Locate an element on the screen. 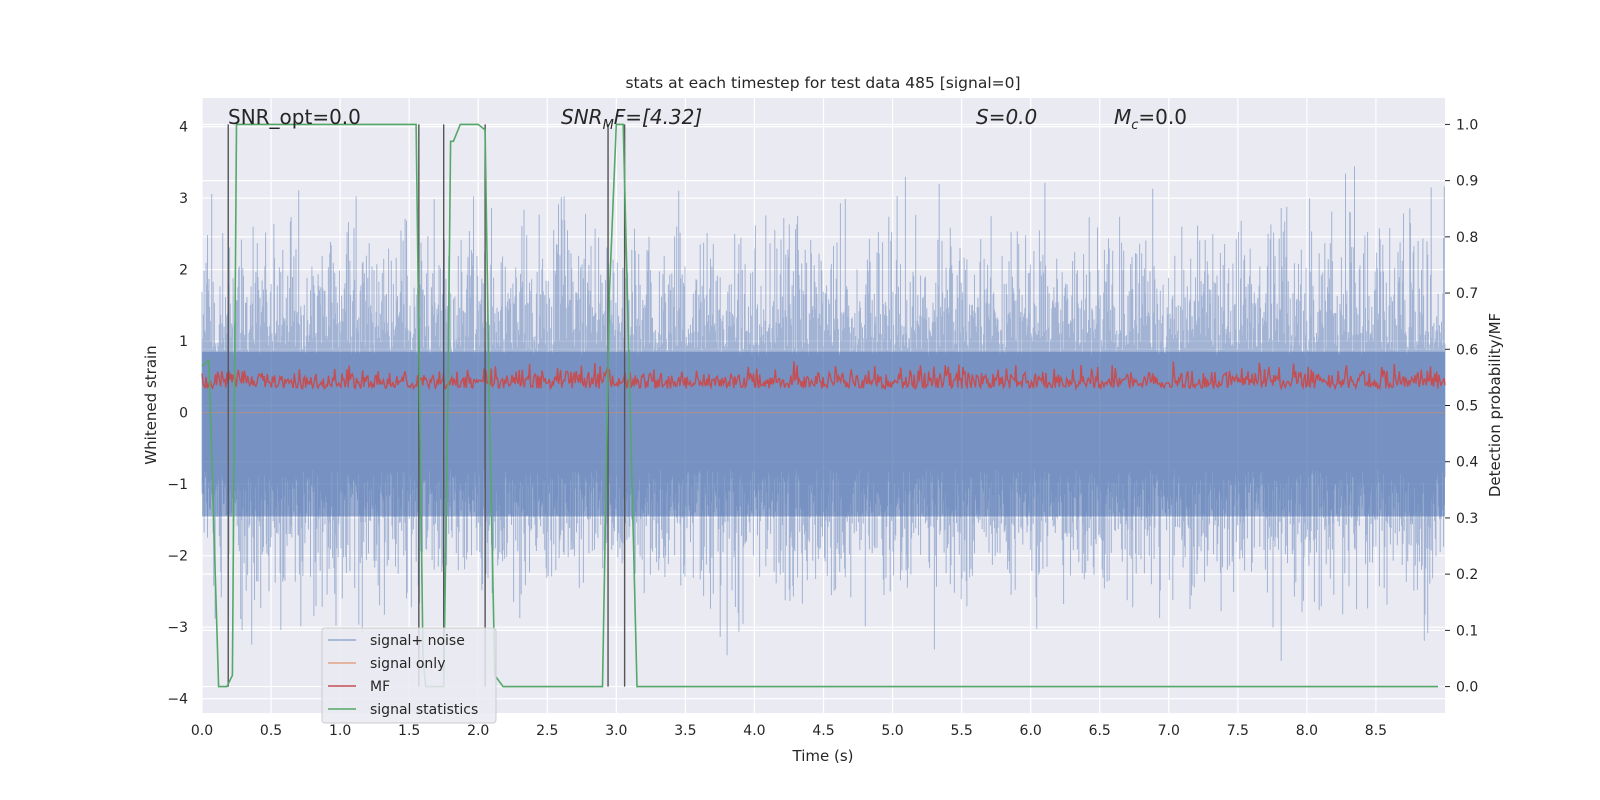 Image resolution: width=1600 pixels, height=800 pixels. mc-annotation: Mc=0.0 is located at coordinates (1150, 119).